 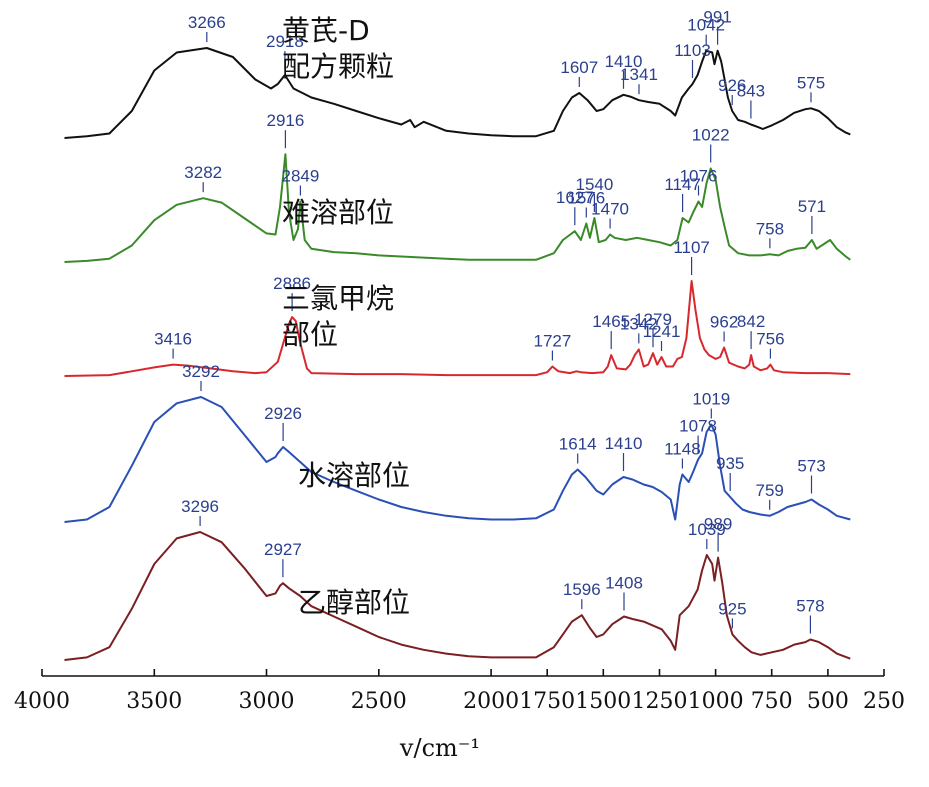 I want to click on peak-label-3-1342: 1342, so click(x=639, y=323).